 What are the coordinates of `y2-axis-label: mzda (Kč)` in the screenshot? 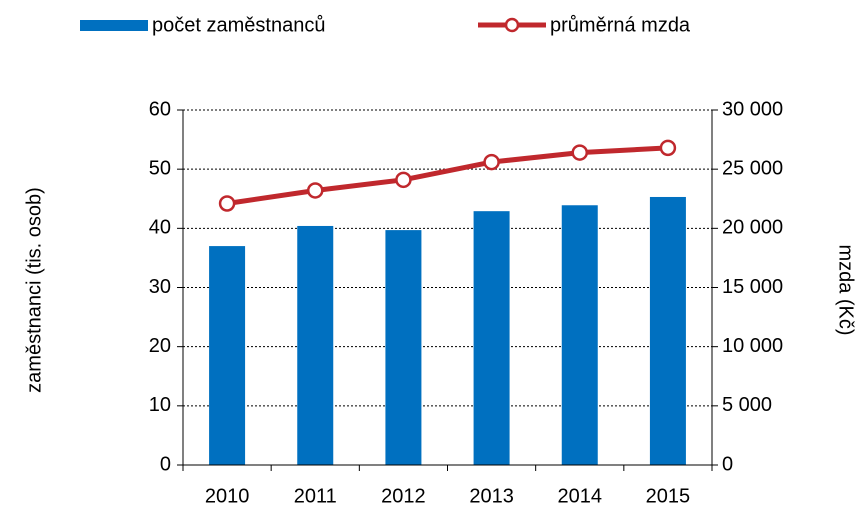 It's located at (846, 289).